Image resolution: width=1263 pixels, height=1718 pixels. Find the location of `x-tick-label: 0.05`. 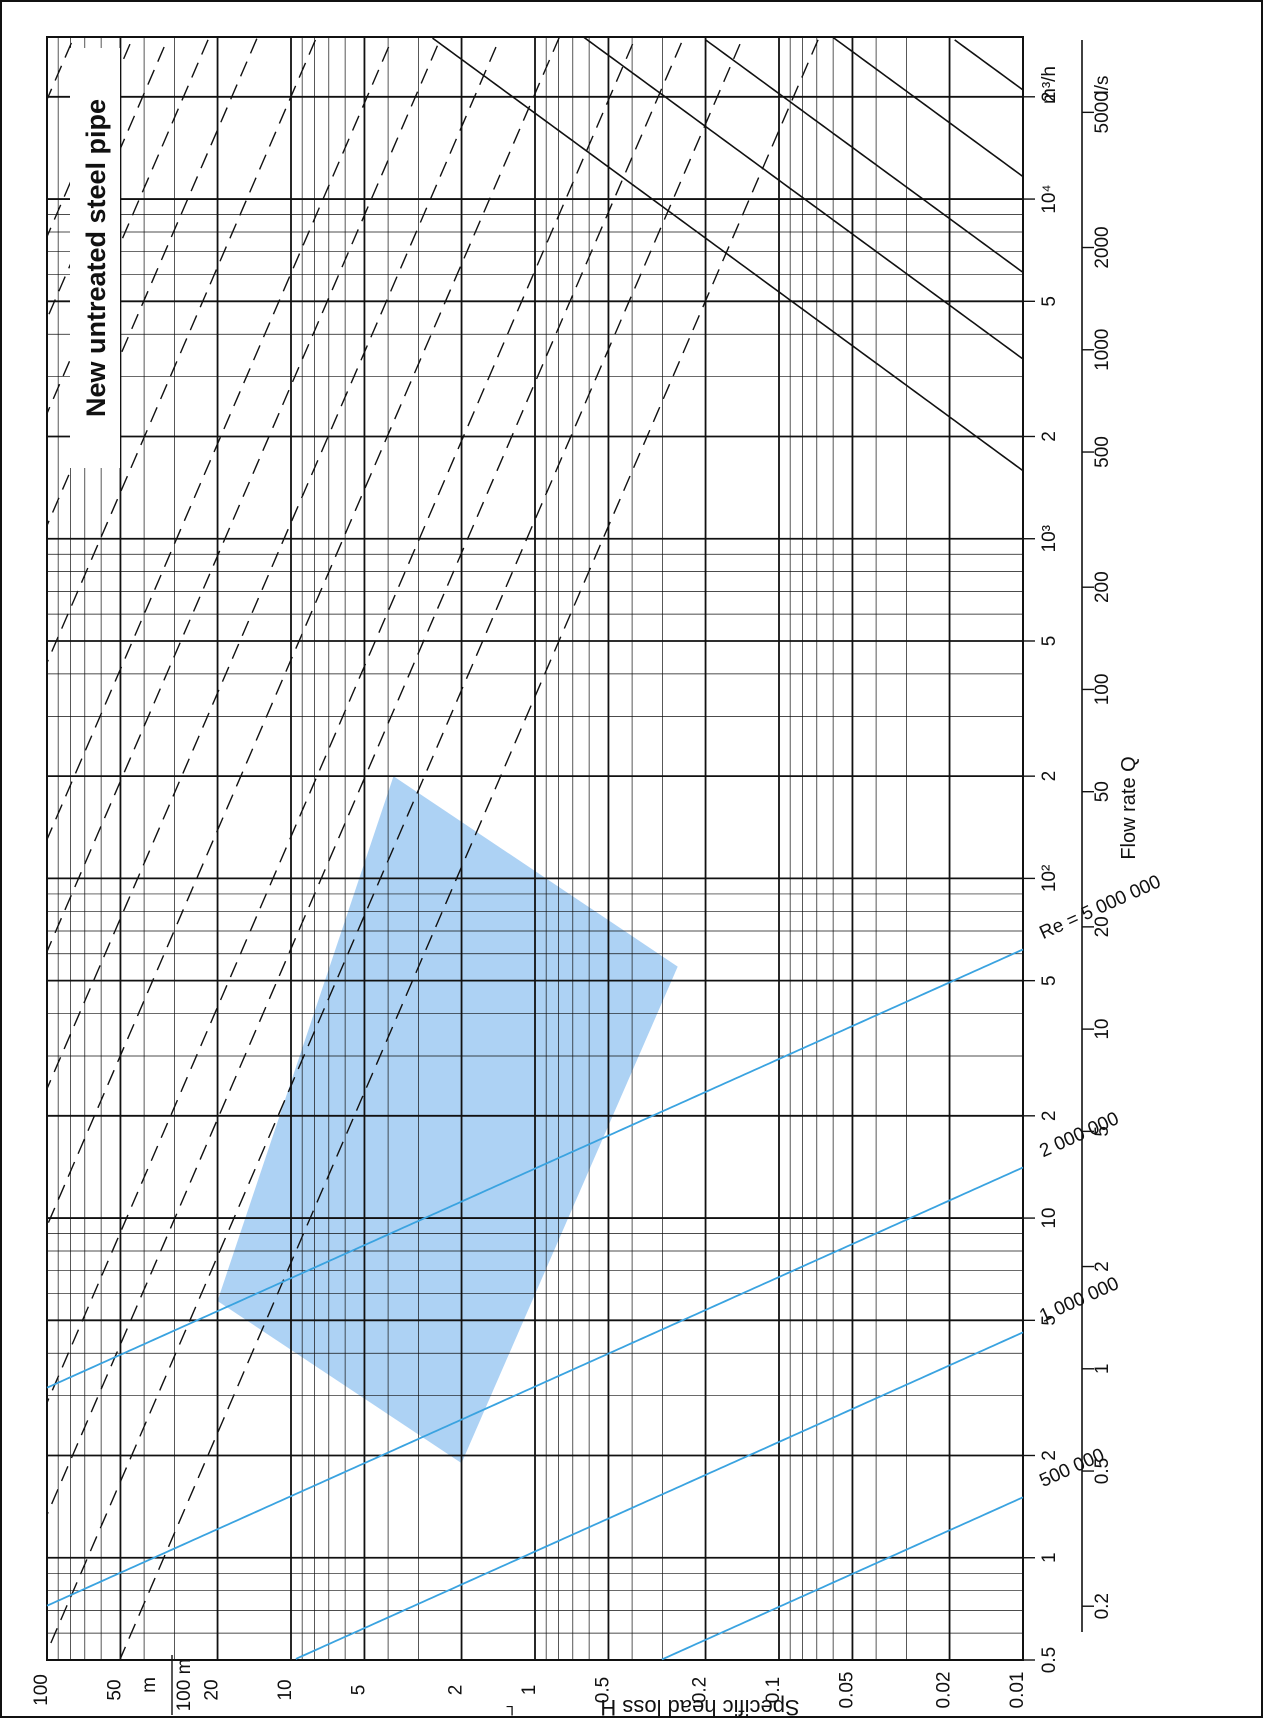

x-tick-label: 0.05 is located at coordinates (846, 1690).